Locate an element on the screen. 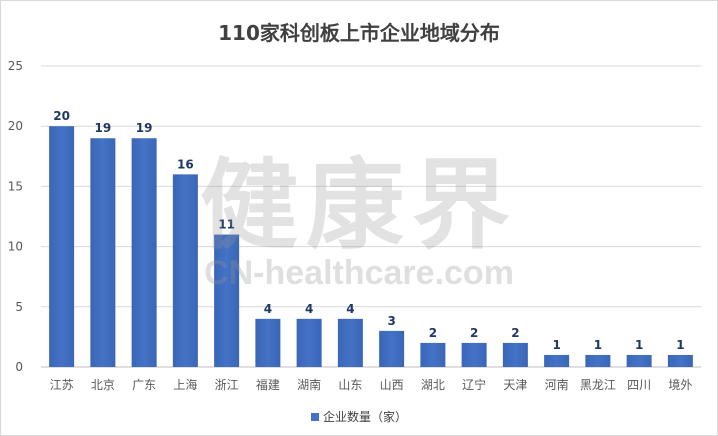  x-tick-label: 山西 is located at coordinates (392, 385).